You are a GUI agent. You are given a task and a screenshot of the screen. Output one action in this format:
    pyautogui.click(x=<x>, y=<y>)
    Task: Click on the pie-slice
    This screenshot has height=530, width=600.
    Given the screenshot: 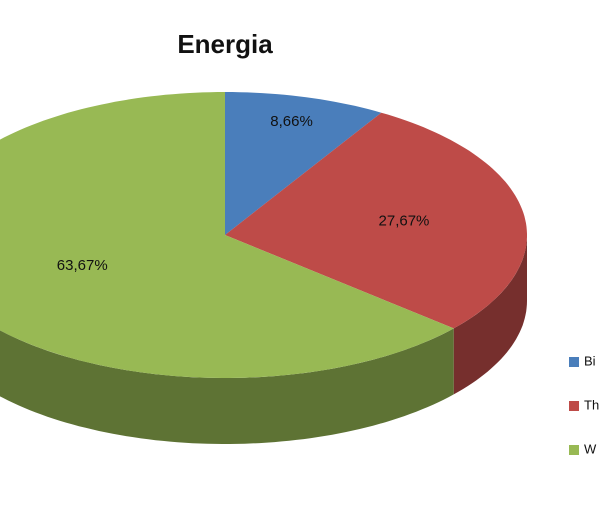 What is the action you would take?
    pyautogui.click(x=303, y=163)
    